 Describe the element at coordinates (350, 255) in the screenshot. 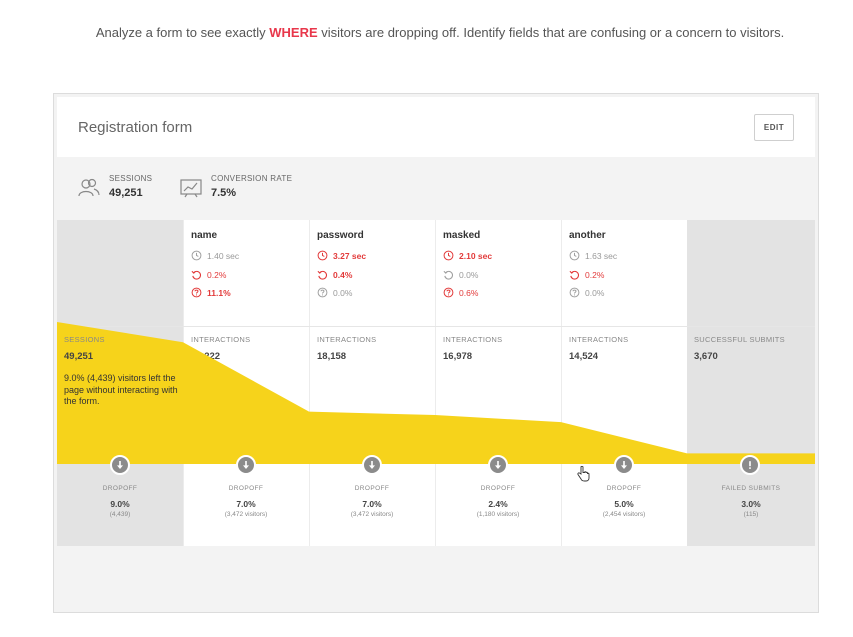

I see `field-time: 3.27 sec` at that location.